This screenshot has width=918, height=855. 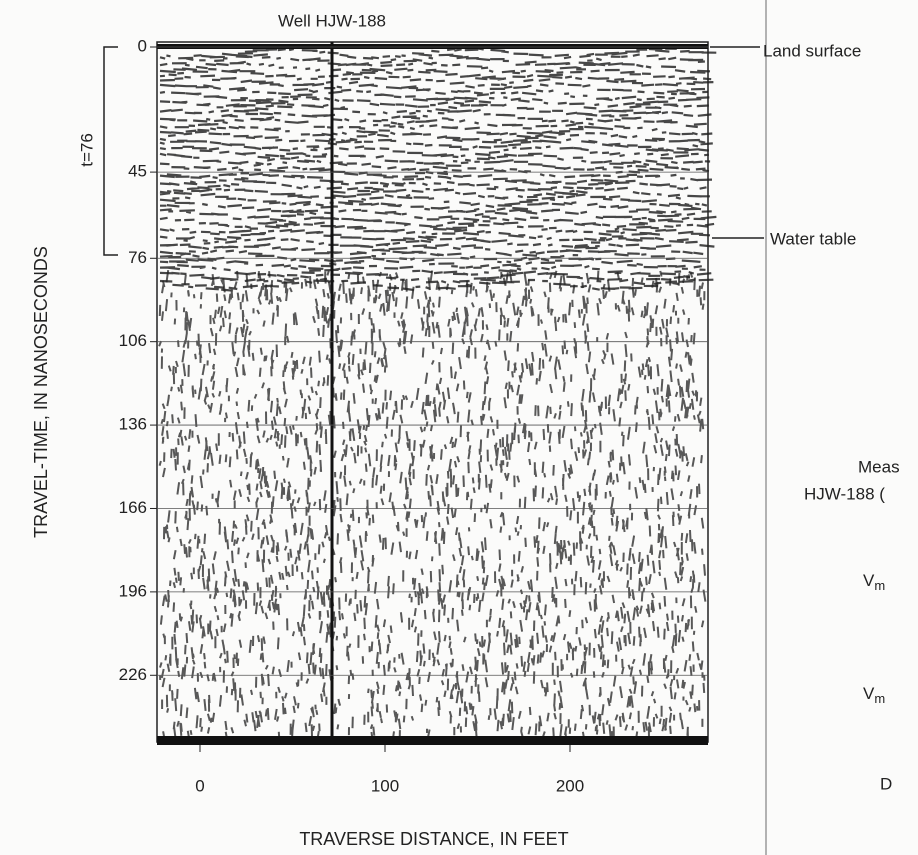 What do you see at coordinates (570, 785) in the screenshot?
I see `x-tick-label: 200` at bounding box center [570, 785].